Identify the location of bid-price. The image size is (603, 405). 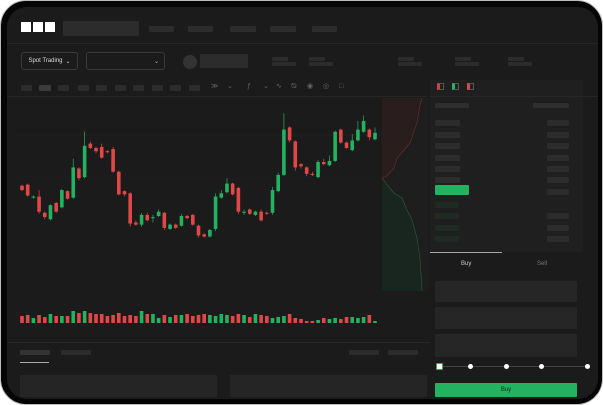
(447, 205).